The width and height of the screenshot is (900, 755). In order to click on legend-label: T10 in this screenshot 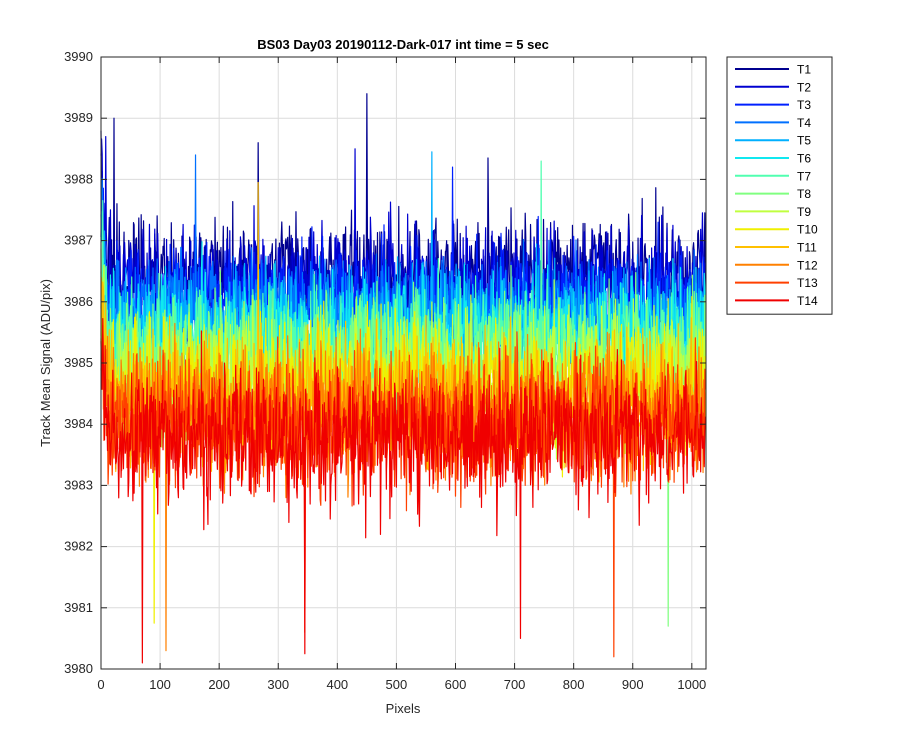, I will do `click(807, 230)`.